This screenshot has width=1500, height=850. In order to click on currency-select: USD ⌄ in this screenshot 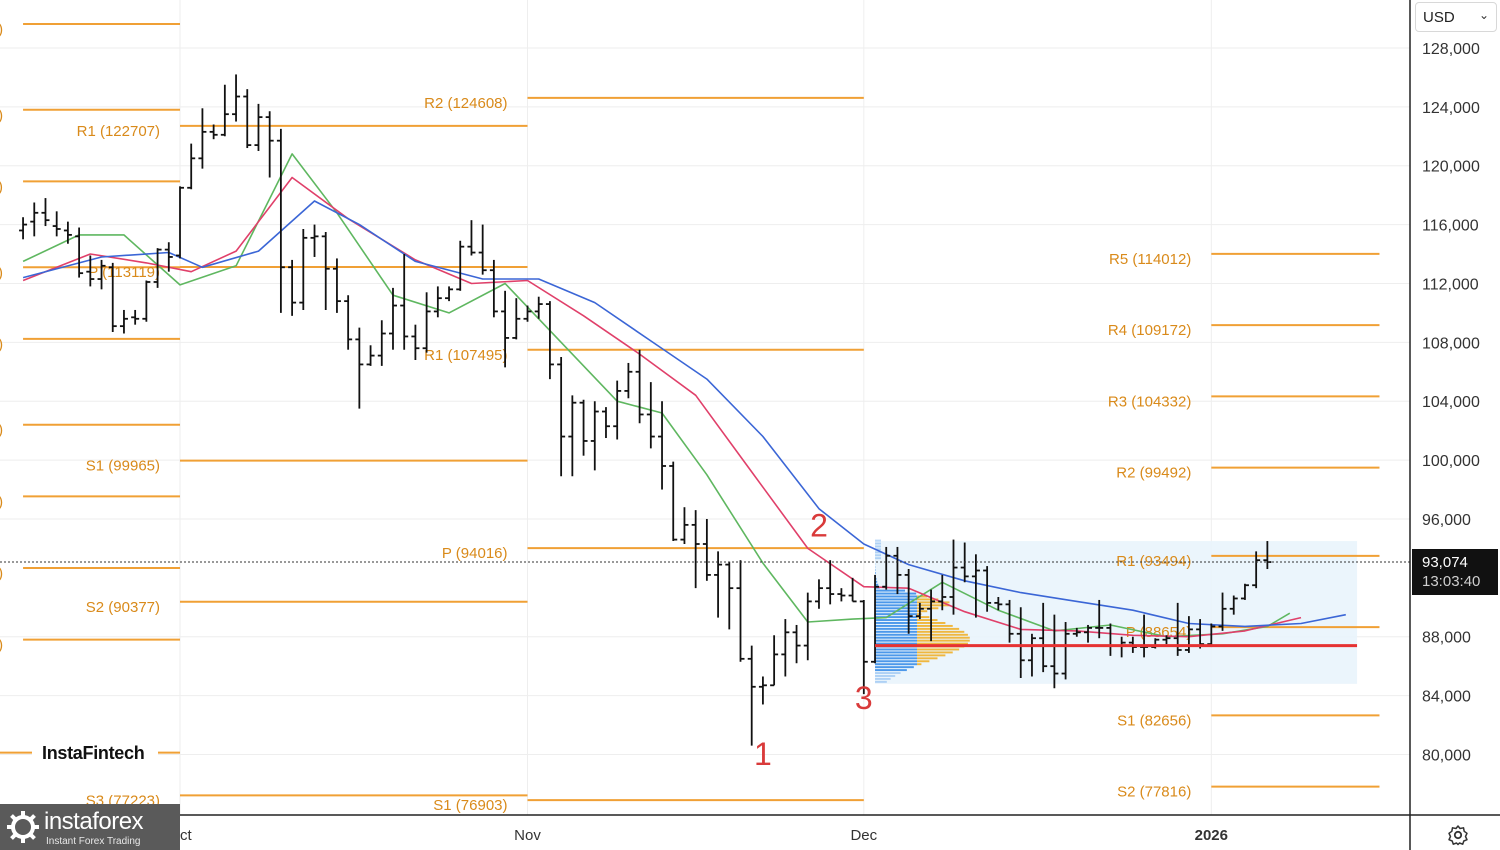, I will do `click(1456, 17)`.